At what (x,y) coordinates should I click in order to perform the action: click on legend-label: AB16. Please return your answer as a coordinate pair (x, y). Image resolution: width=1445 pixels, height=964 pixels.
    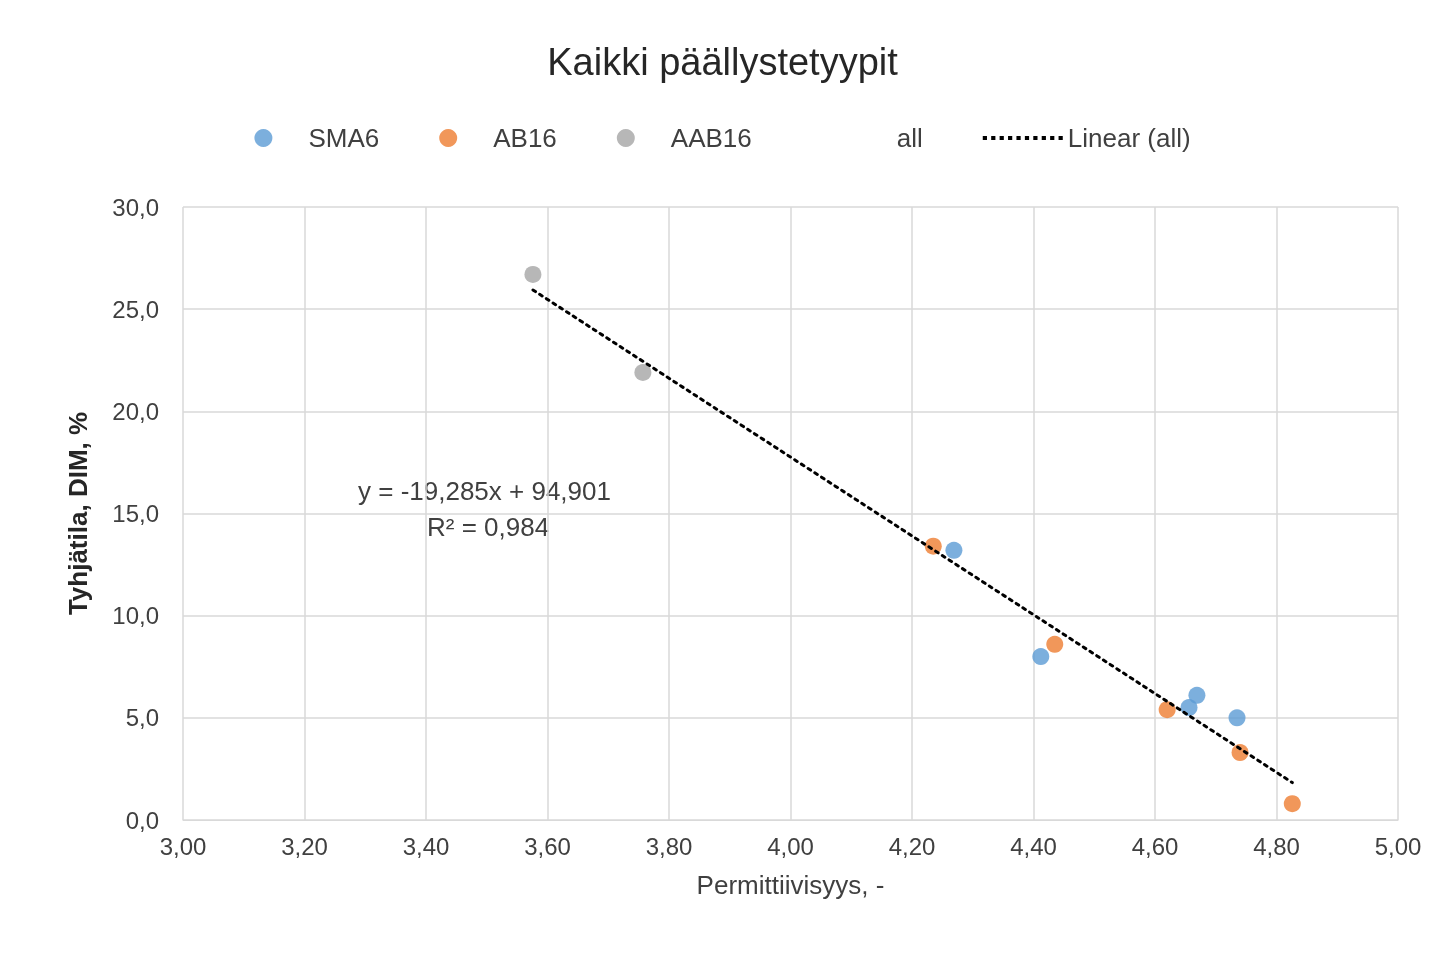
    Looking at the image, I should click on (525, 138).